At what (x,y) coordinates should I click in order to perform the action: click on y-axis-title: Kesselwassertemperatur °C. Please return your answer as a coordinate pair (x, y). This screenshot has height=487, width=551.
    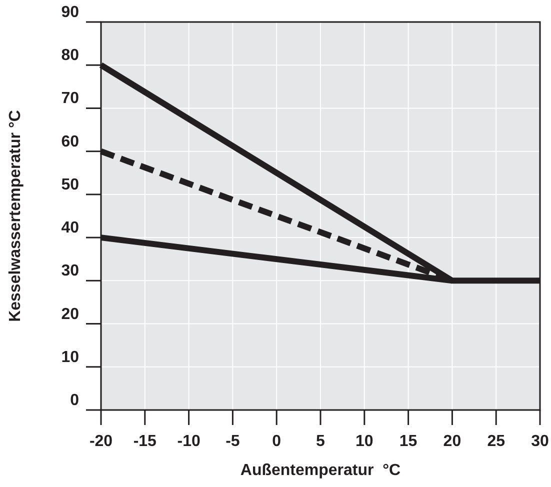
    Looking at the image, I should click on (15, 216).